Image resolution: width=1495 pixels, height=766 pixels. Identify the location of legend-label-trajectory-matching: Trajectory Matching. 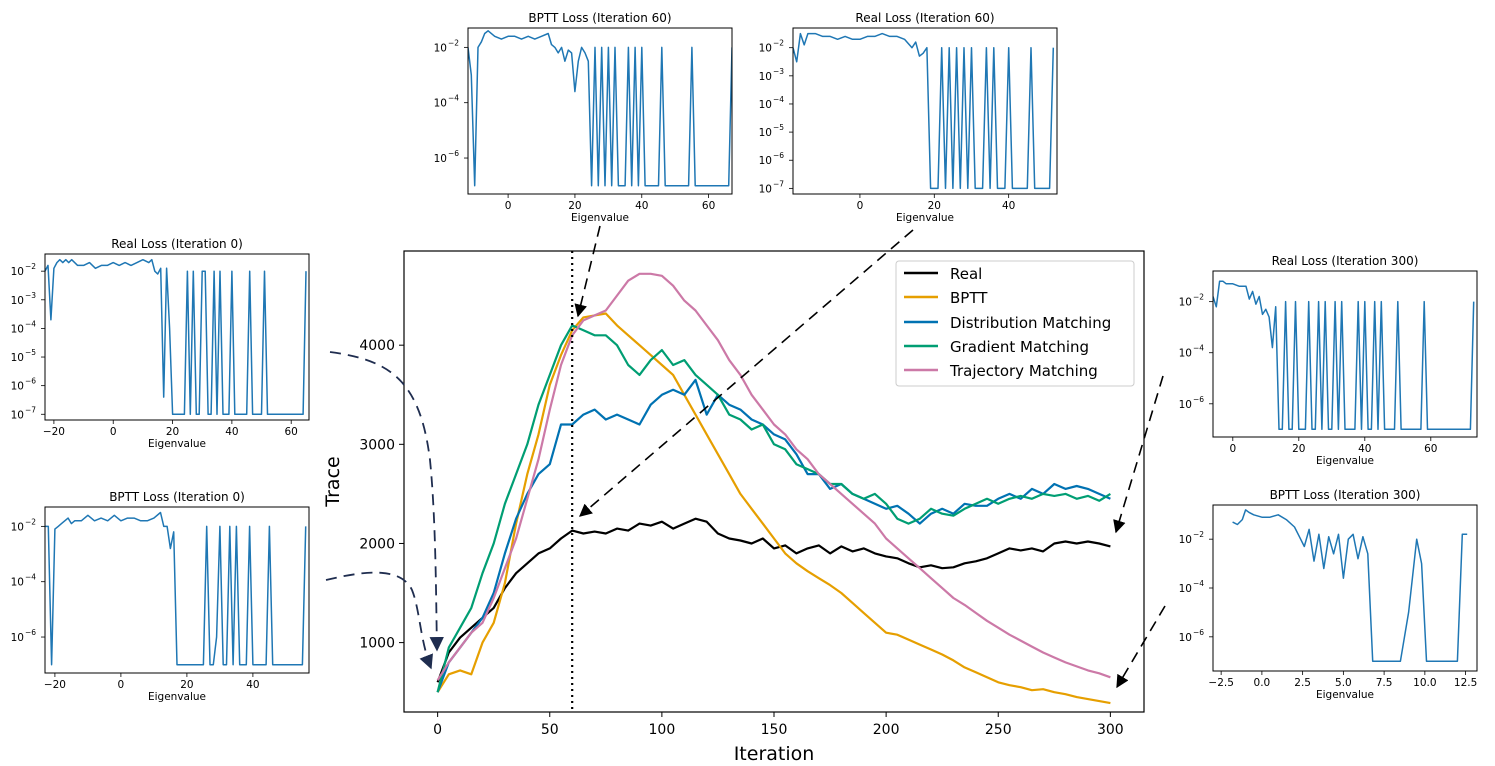
(1023, 371).